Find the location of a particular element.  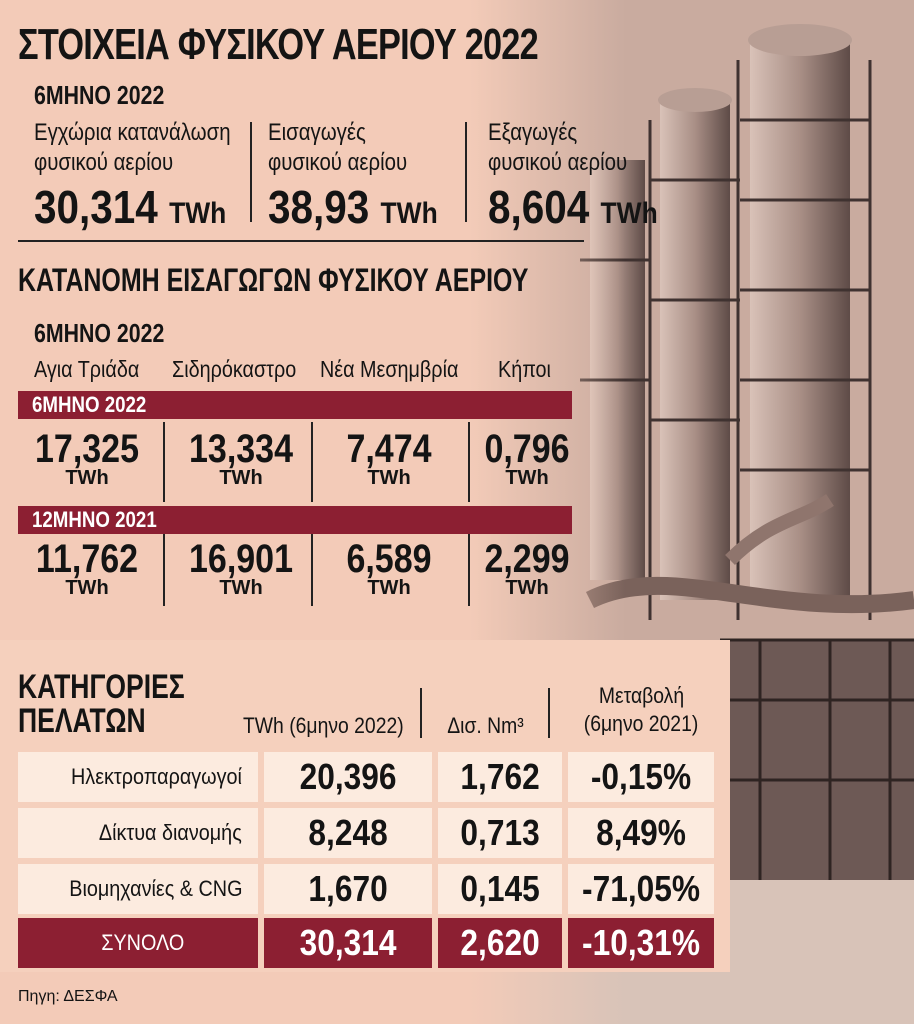

terminal-label: Σιδηρόκαστρο is located at coordinates (234, 369).